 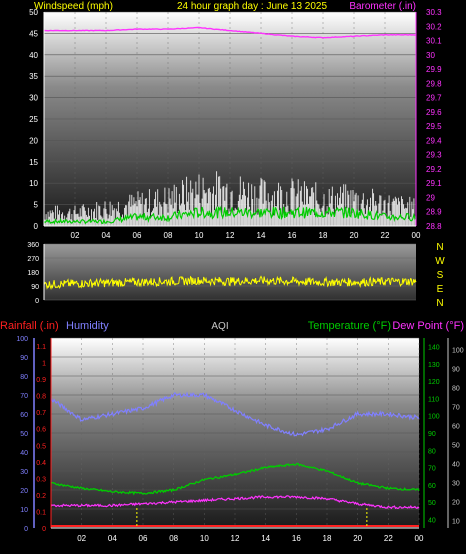 I want to click on wind-average-series, so click(x=230, y=215).